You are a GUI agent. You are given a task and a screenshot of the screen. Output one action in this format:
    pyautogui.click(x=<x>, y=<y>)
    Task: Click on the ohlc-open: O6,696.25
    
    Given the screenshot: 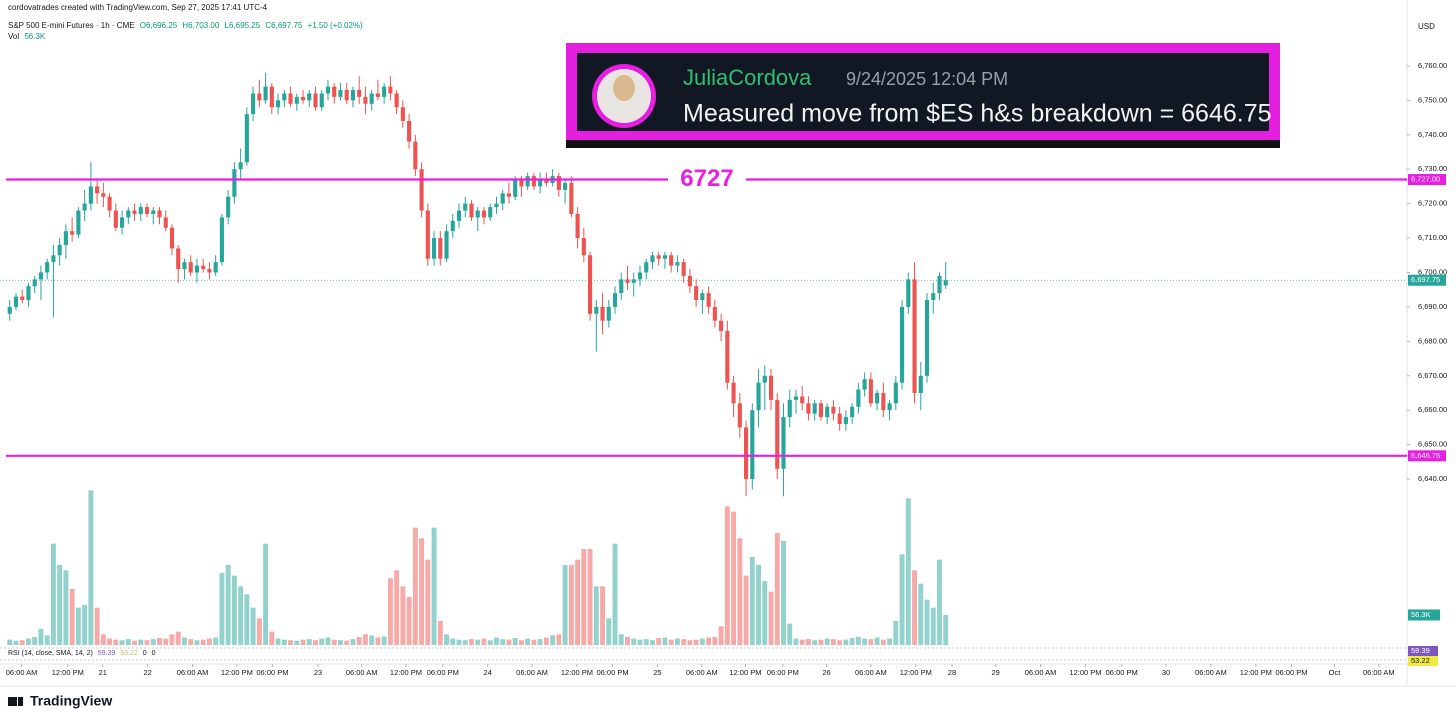 What is the action you would take?
    pyautogui.click(x=158, y=25)
    